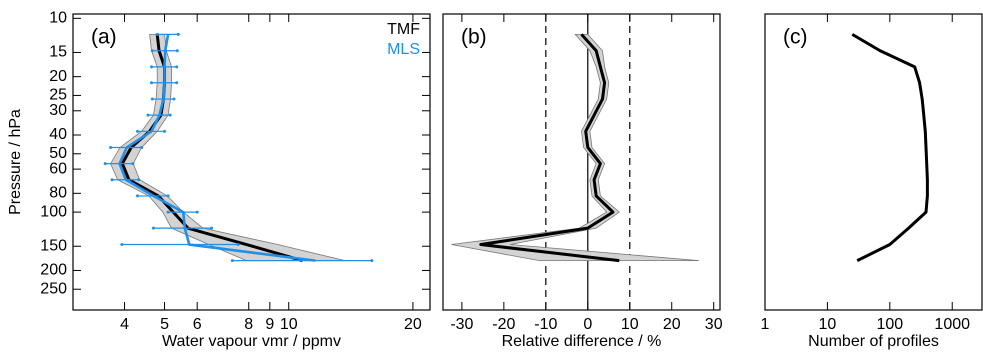  Describe the element at coordinates (248, 324) in the screenshot. I see `x-tick-label: 8` at that location.